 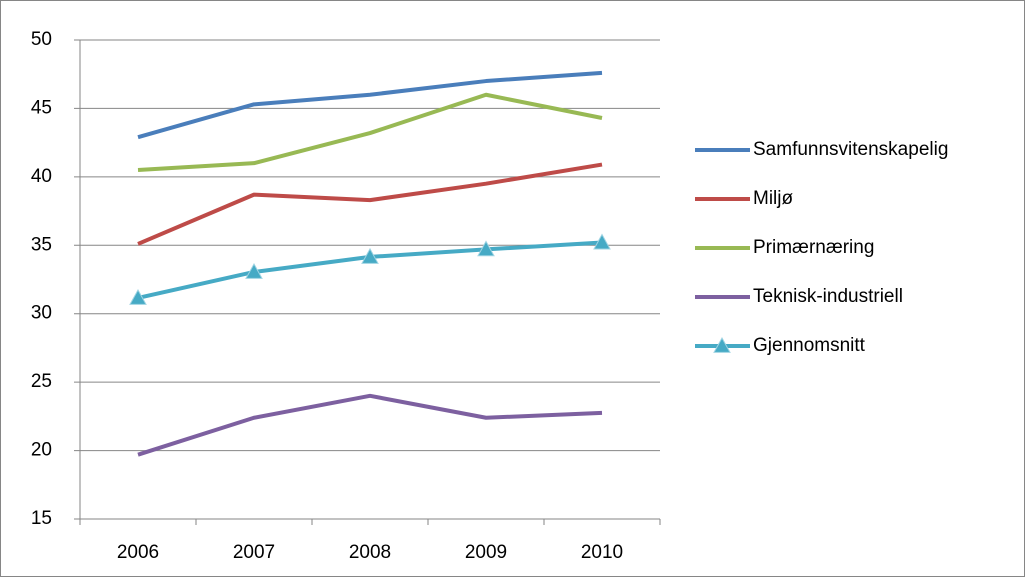 I want to click on y-tick-label: 50, so click(x=41, y=39).